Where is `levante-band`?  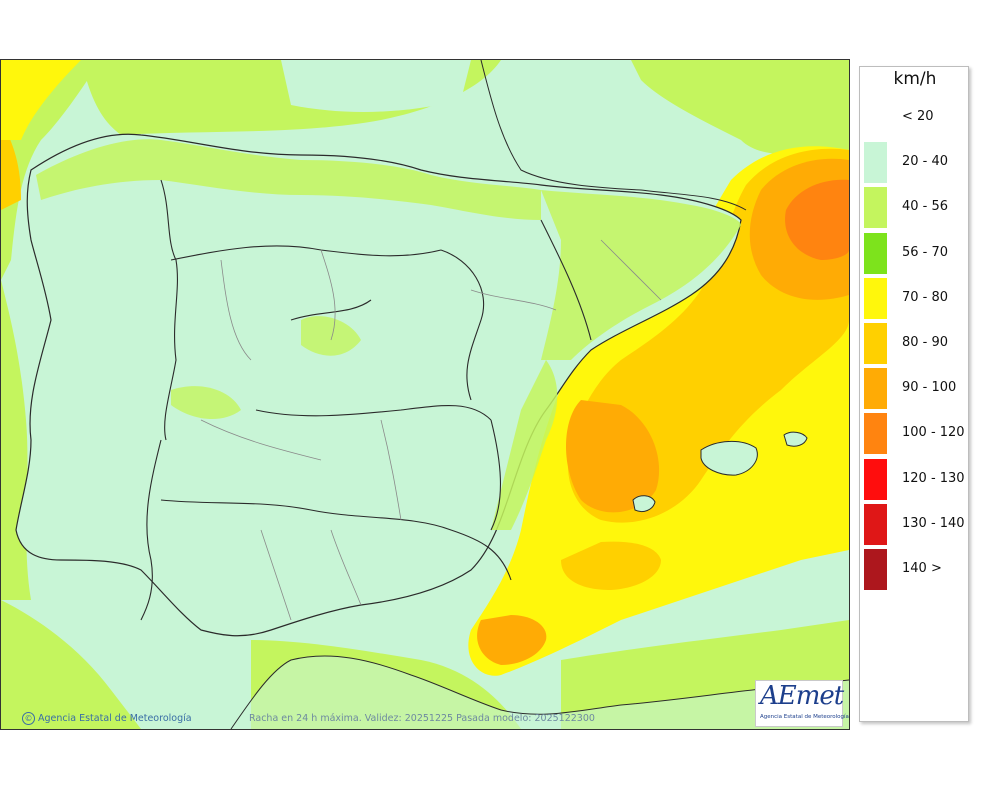 levante-band is located at coordinates (524, 445).